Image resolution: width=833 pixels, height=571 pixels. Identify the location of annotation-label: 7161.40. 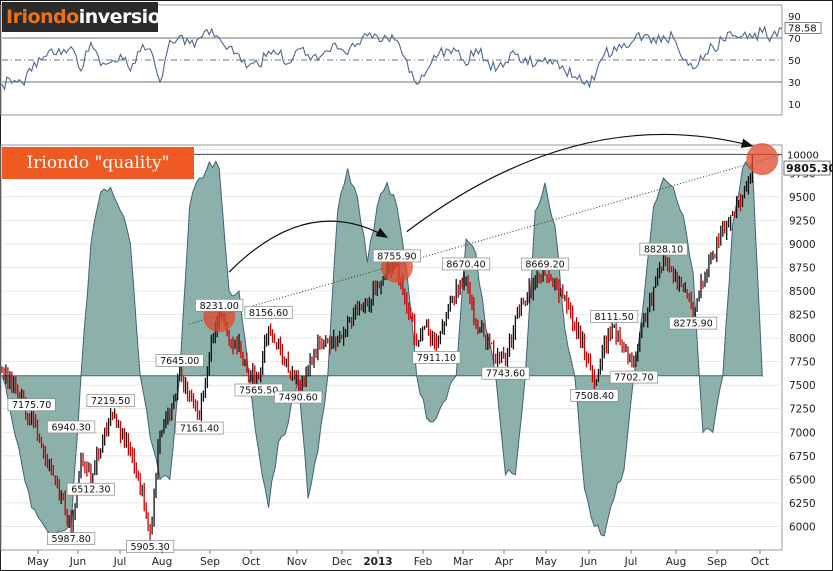
(199, 429).